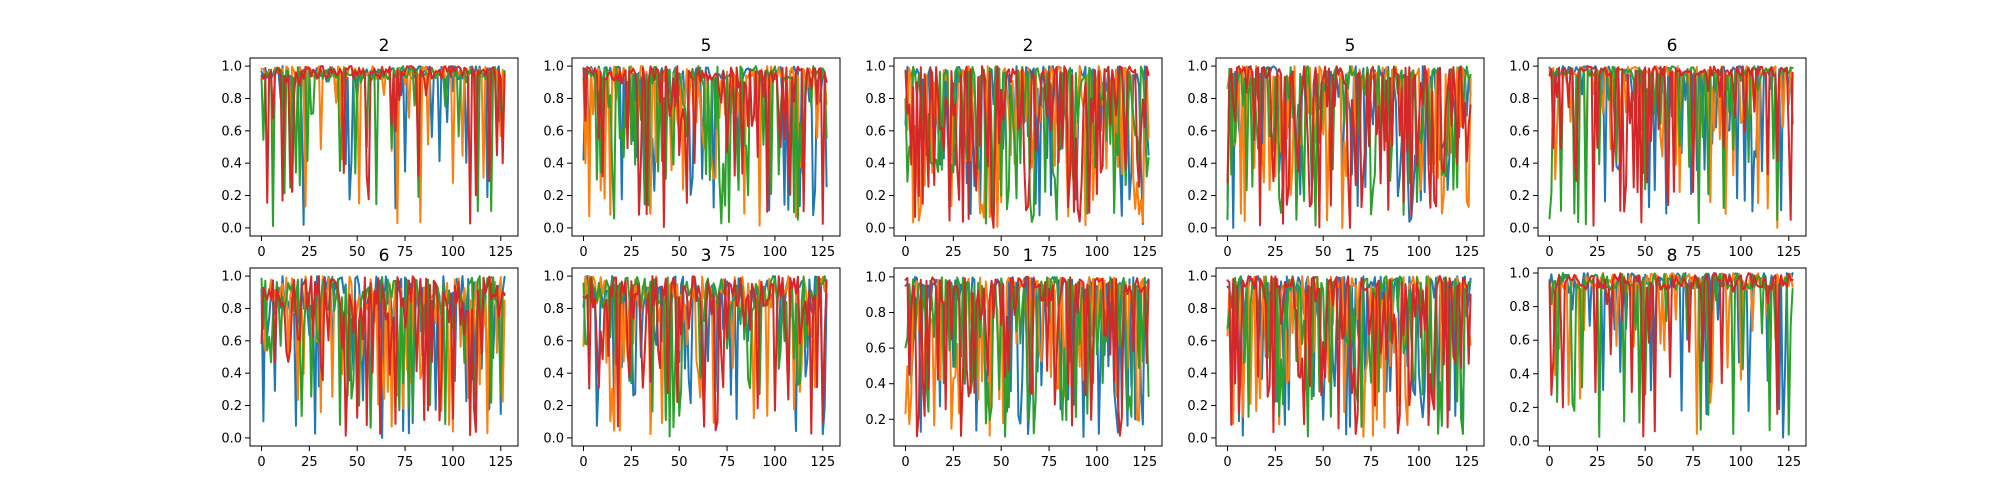  I want to click on subplot-4: 0 25 50 75 100 125 0.0 0.2 0.4 0.6 0.8 1.0 5, so click(1336, 148).